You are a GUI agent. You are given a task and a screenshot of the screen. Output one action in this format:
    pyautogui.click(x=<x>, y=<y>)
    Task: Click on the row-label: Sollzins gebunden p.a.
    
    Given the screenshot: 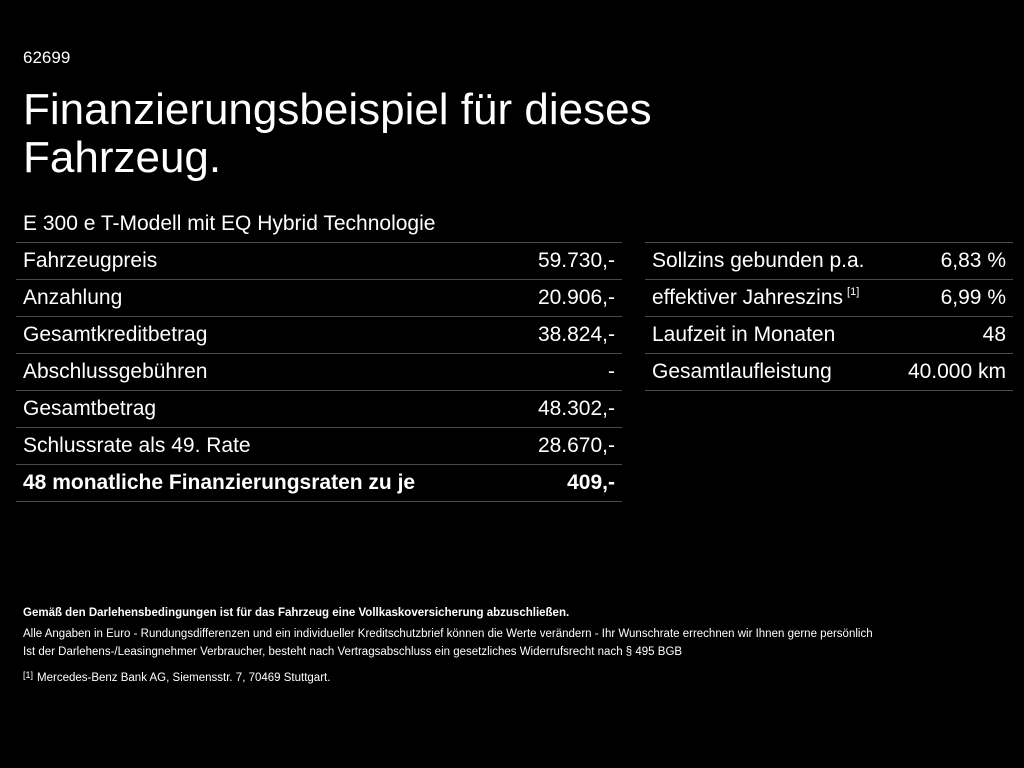 What is the action you would take?
    pyautogui.click(x=758, y=260)
    